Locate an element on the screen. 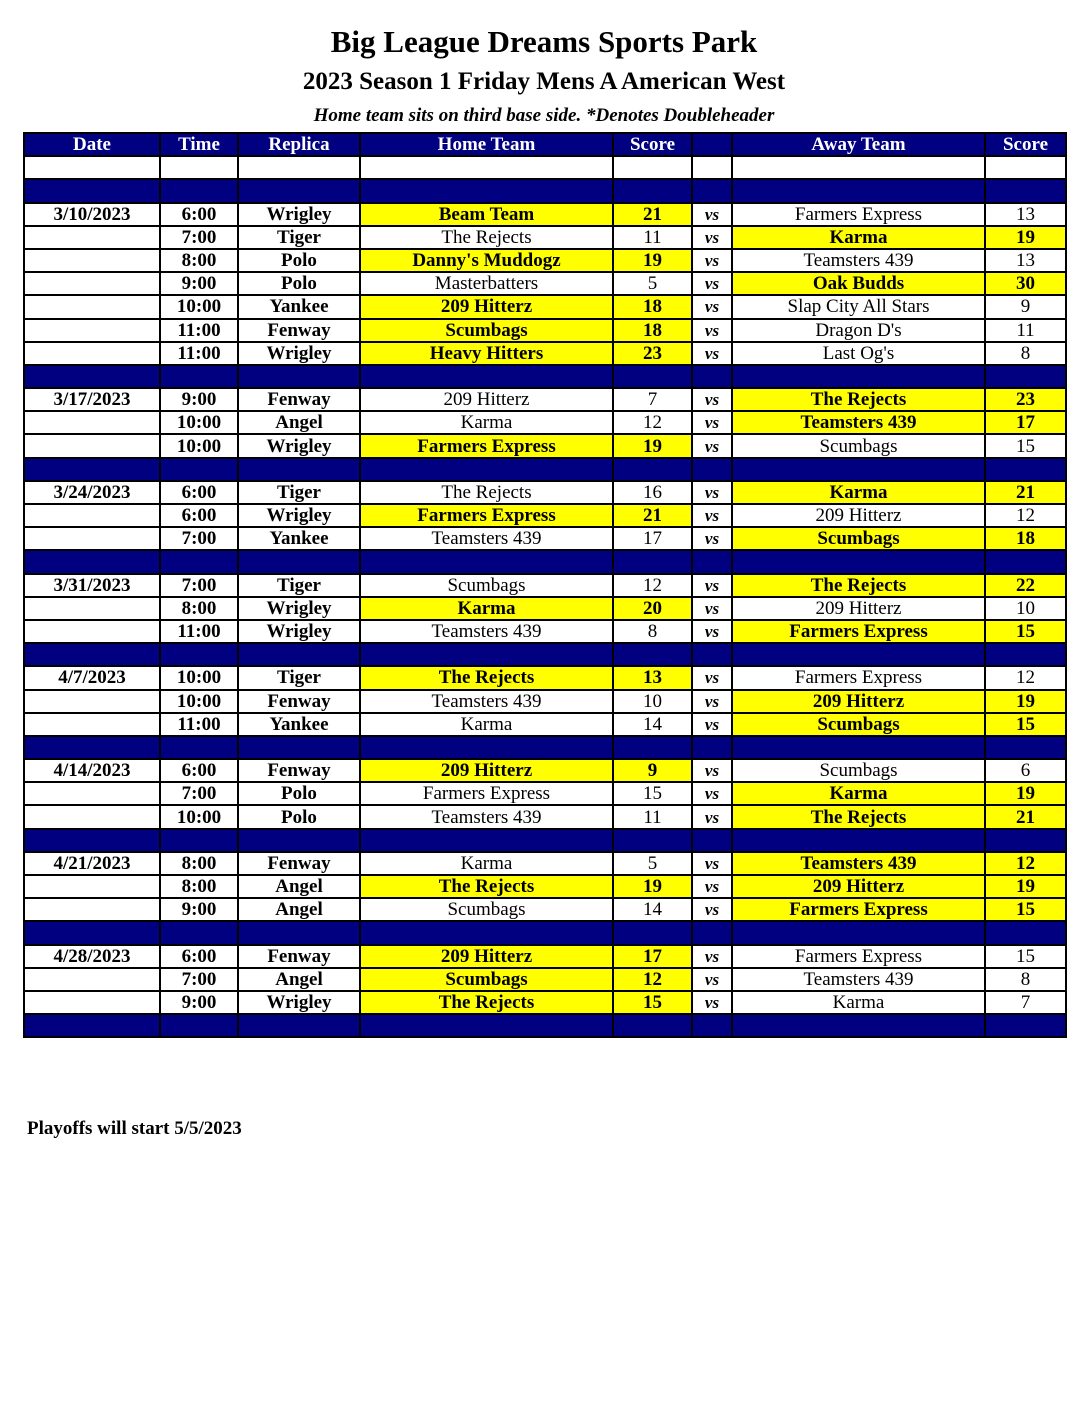 This screenshot has height=1408, width=1088. separator-row is located at coordinates (545, 840).